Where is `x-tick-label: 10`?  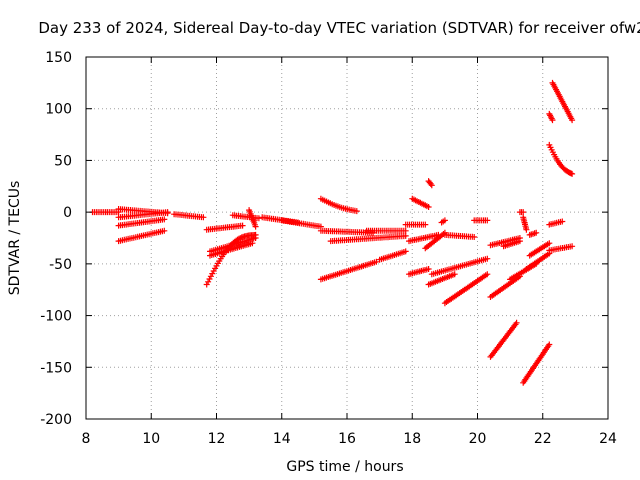 x-tick-label: 10 is located at coordinates (151, 439).